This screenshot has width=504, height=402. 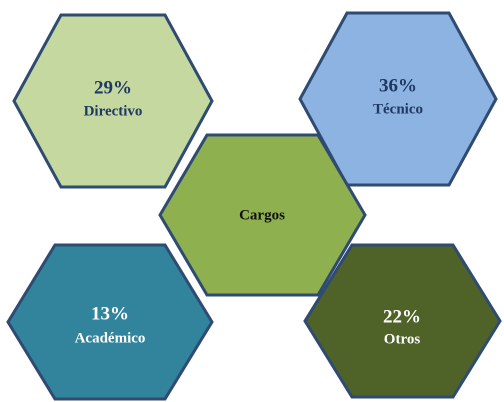 What do you see at coordinates (110, 313) in the screenshot?
I see `node-value: 13%` at bounding box center [110, 313].